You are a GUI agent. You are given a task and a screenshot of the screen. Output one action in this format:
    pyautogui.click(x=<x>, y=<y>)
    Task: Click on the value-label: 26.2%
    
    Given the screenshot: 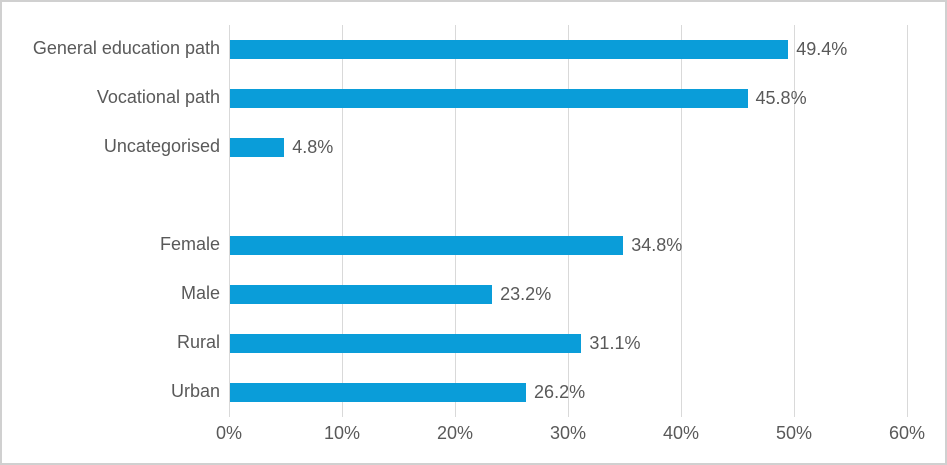 What is the action you would take?
    pyautogui.click(x=560, y=392)
    